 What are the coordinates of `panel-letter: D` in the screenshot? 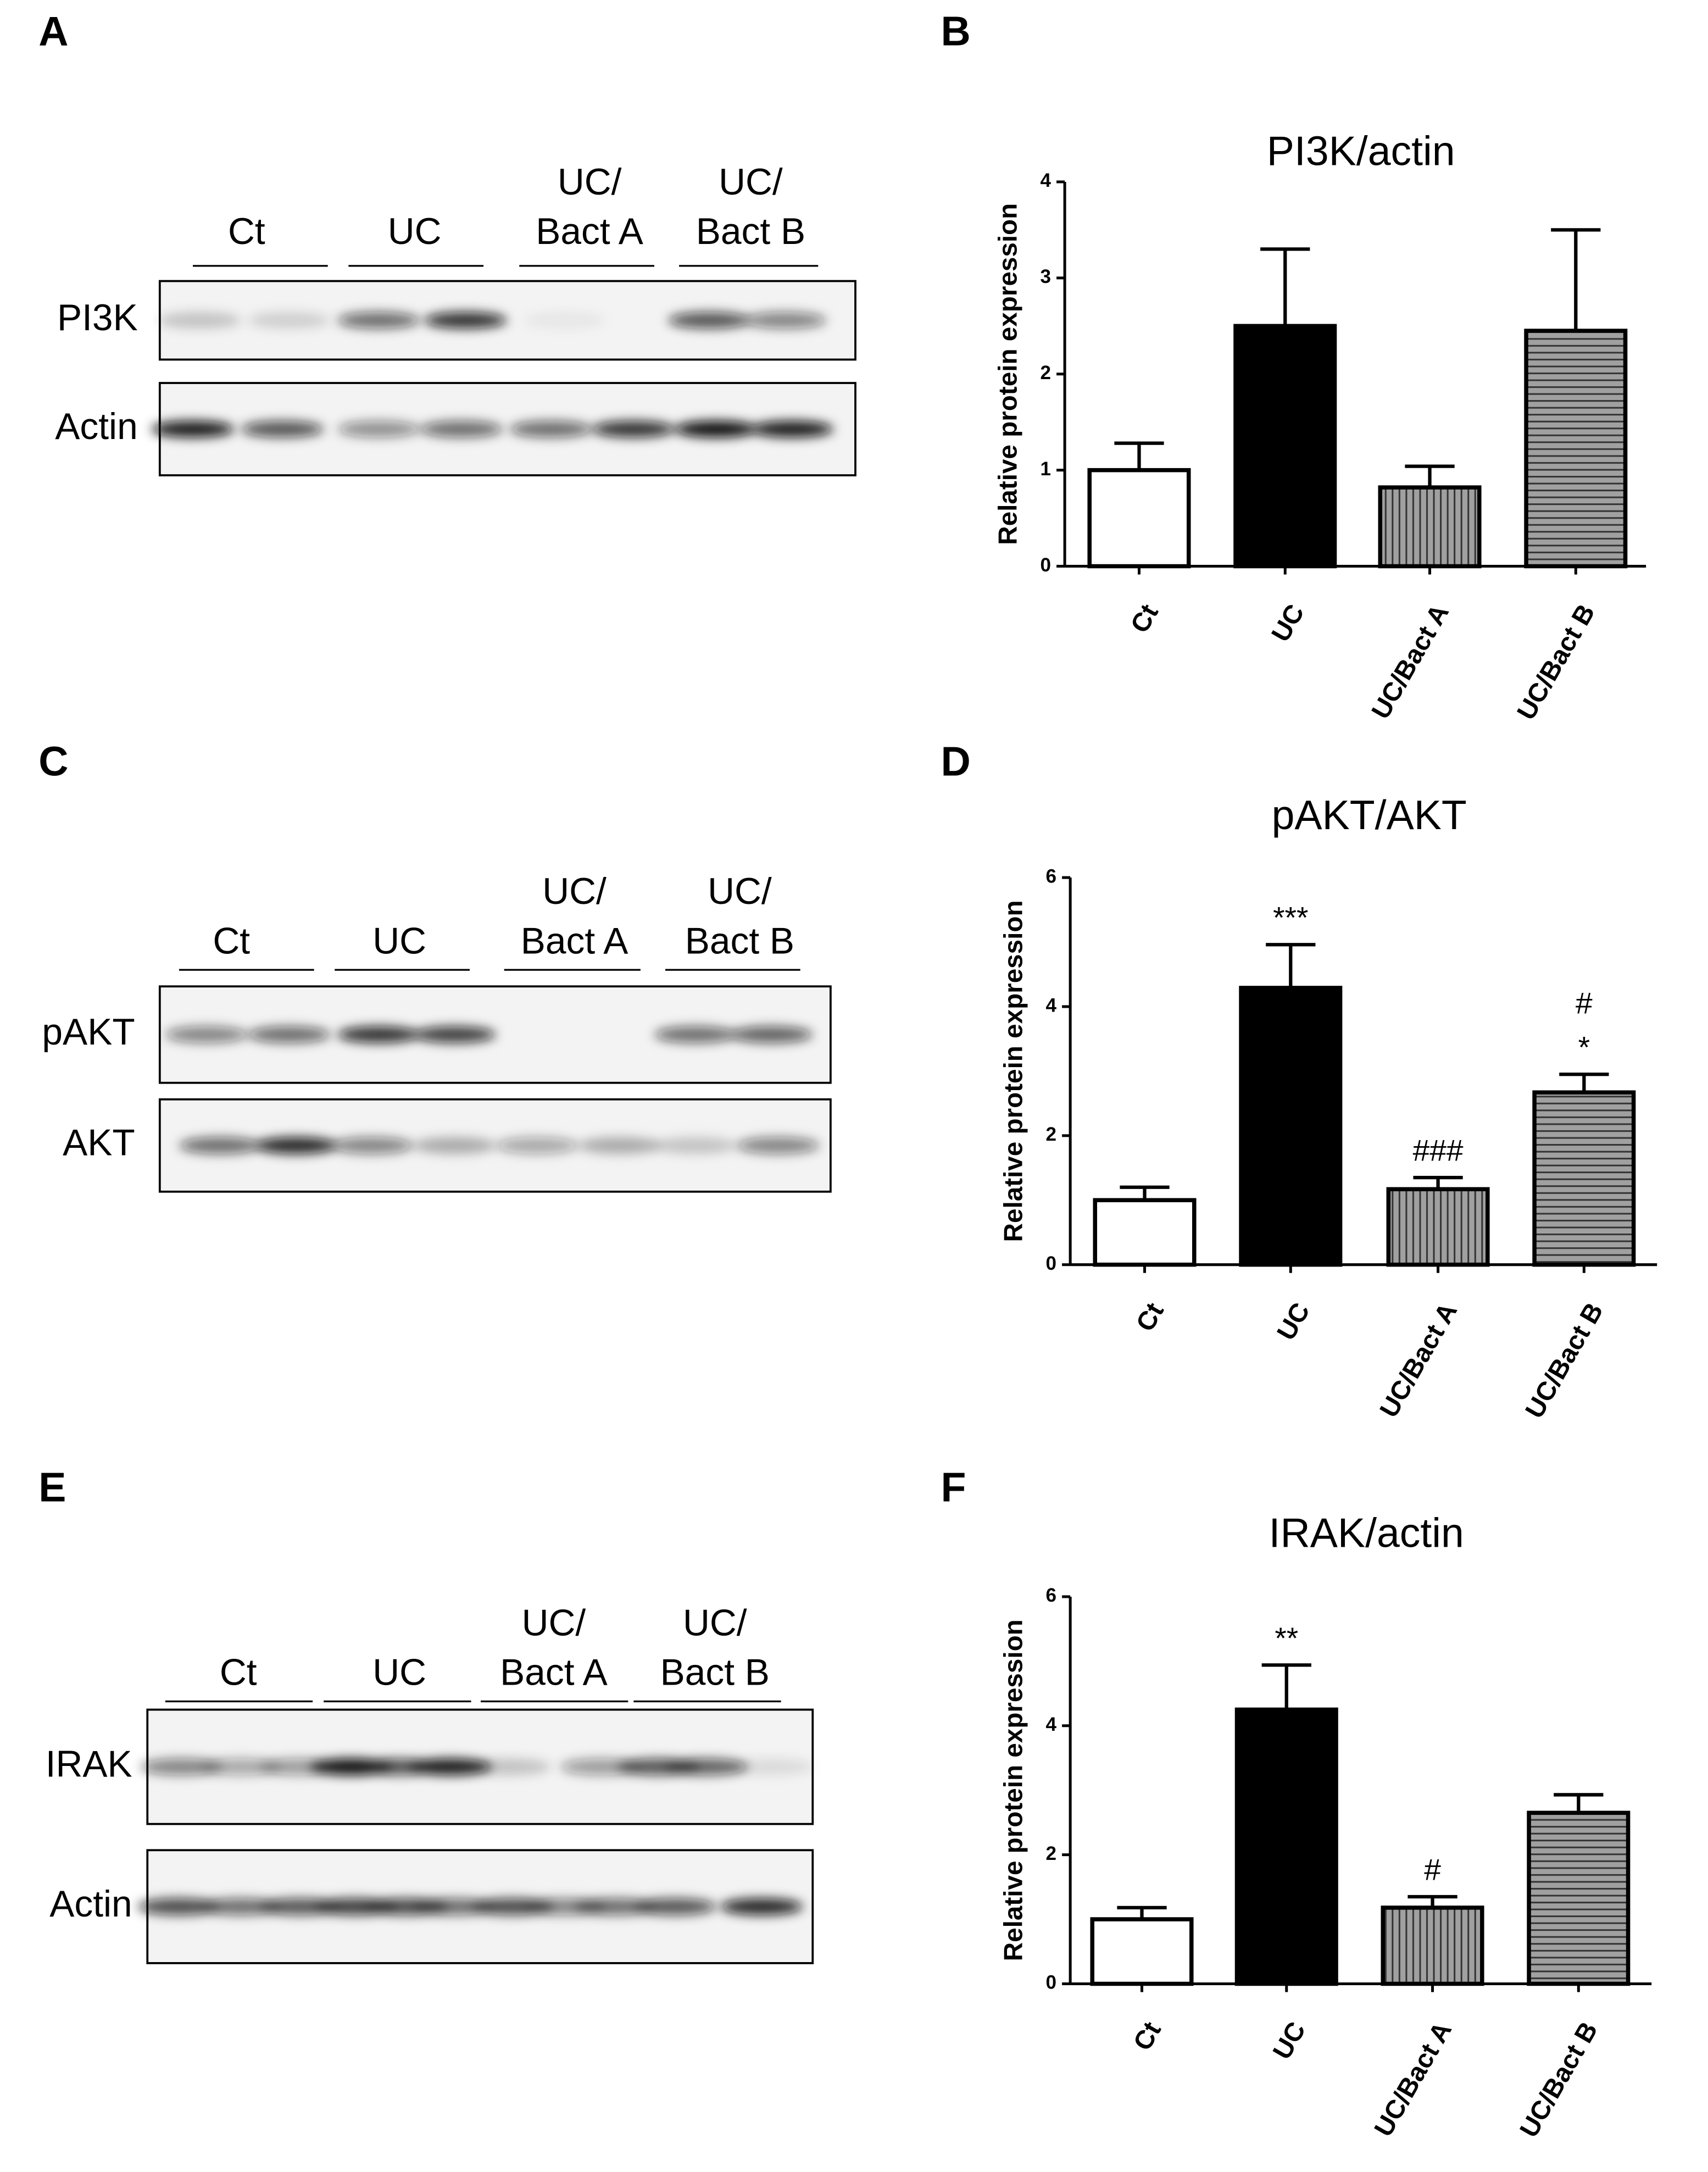 It's located at (955, 761).